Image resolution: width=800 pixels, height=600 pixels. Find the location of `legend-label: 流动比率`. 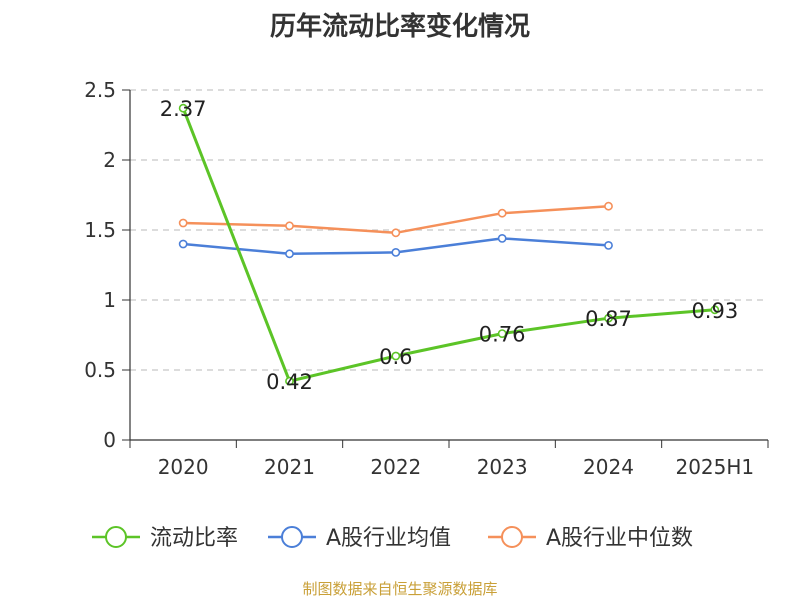

legend-label: 流动比率 is located at coordinates (194, 538).